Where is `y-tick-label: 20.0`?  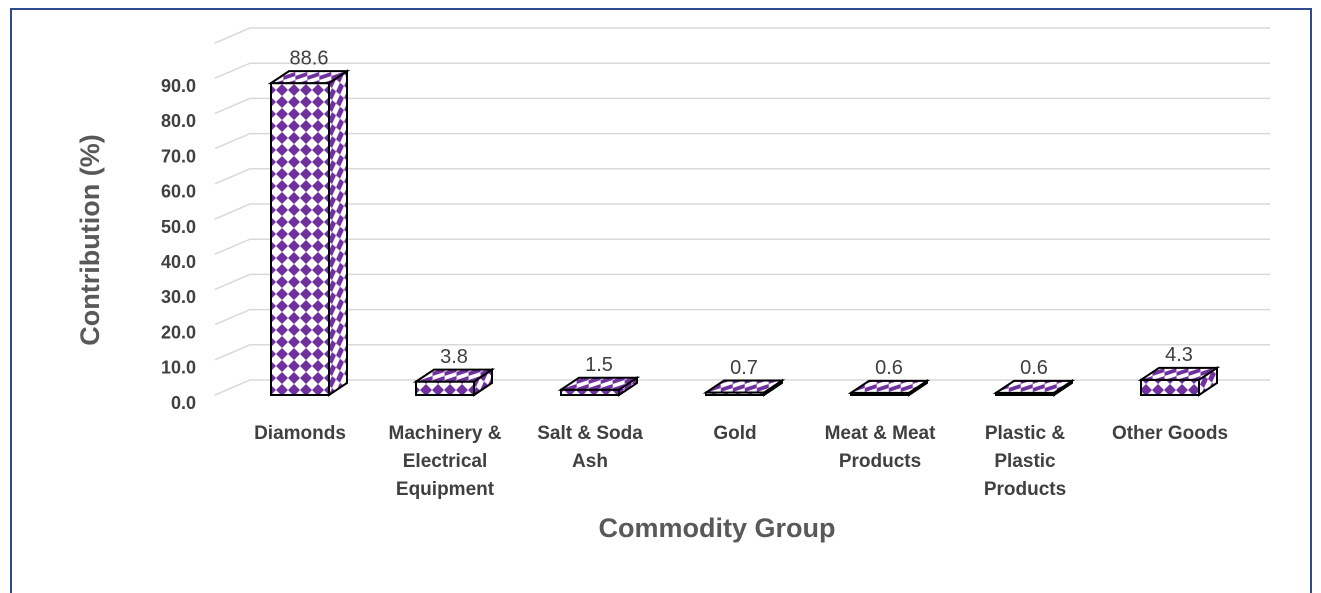
y-tick-label: 20.0 is located at coordinates (178, 332).